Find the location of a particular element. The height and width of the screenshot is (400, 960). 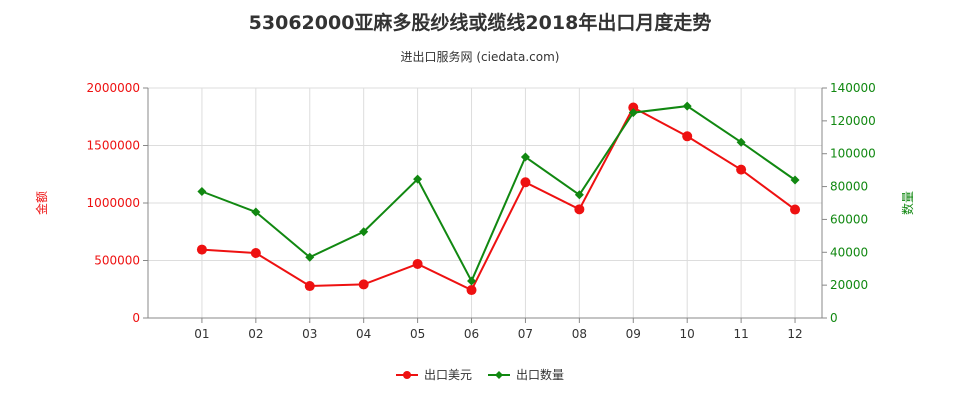

x-tick-label: 02 is located at coordinates (255, 334).